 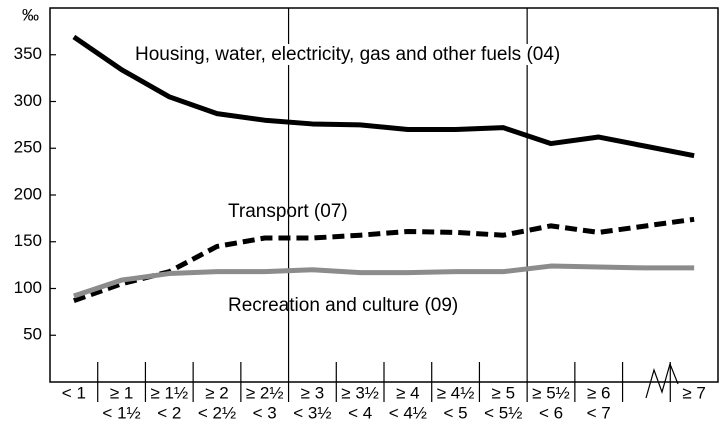 I want to click on x-tick-label: < 2, so click(x=169, y=412).